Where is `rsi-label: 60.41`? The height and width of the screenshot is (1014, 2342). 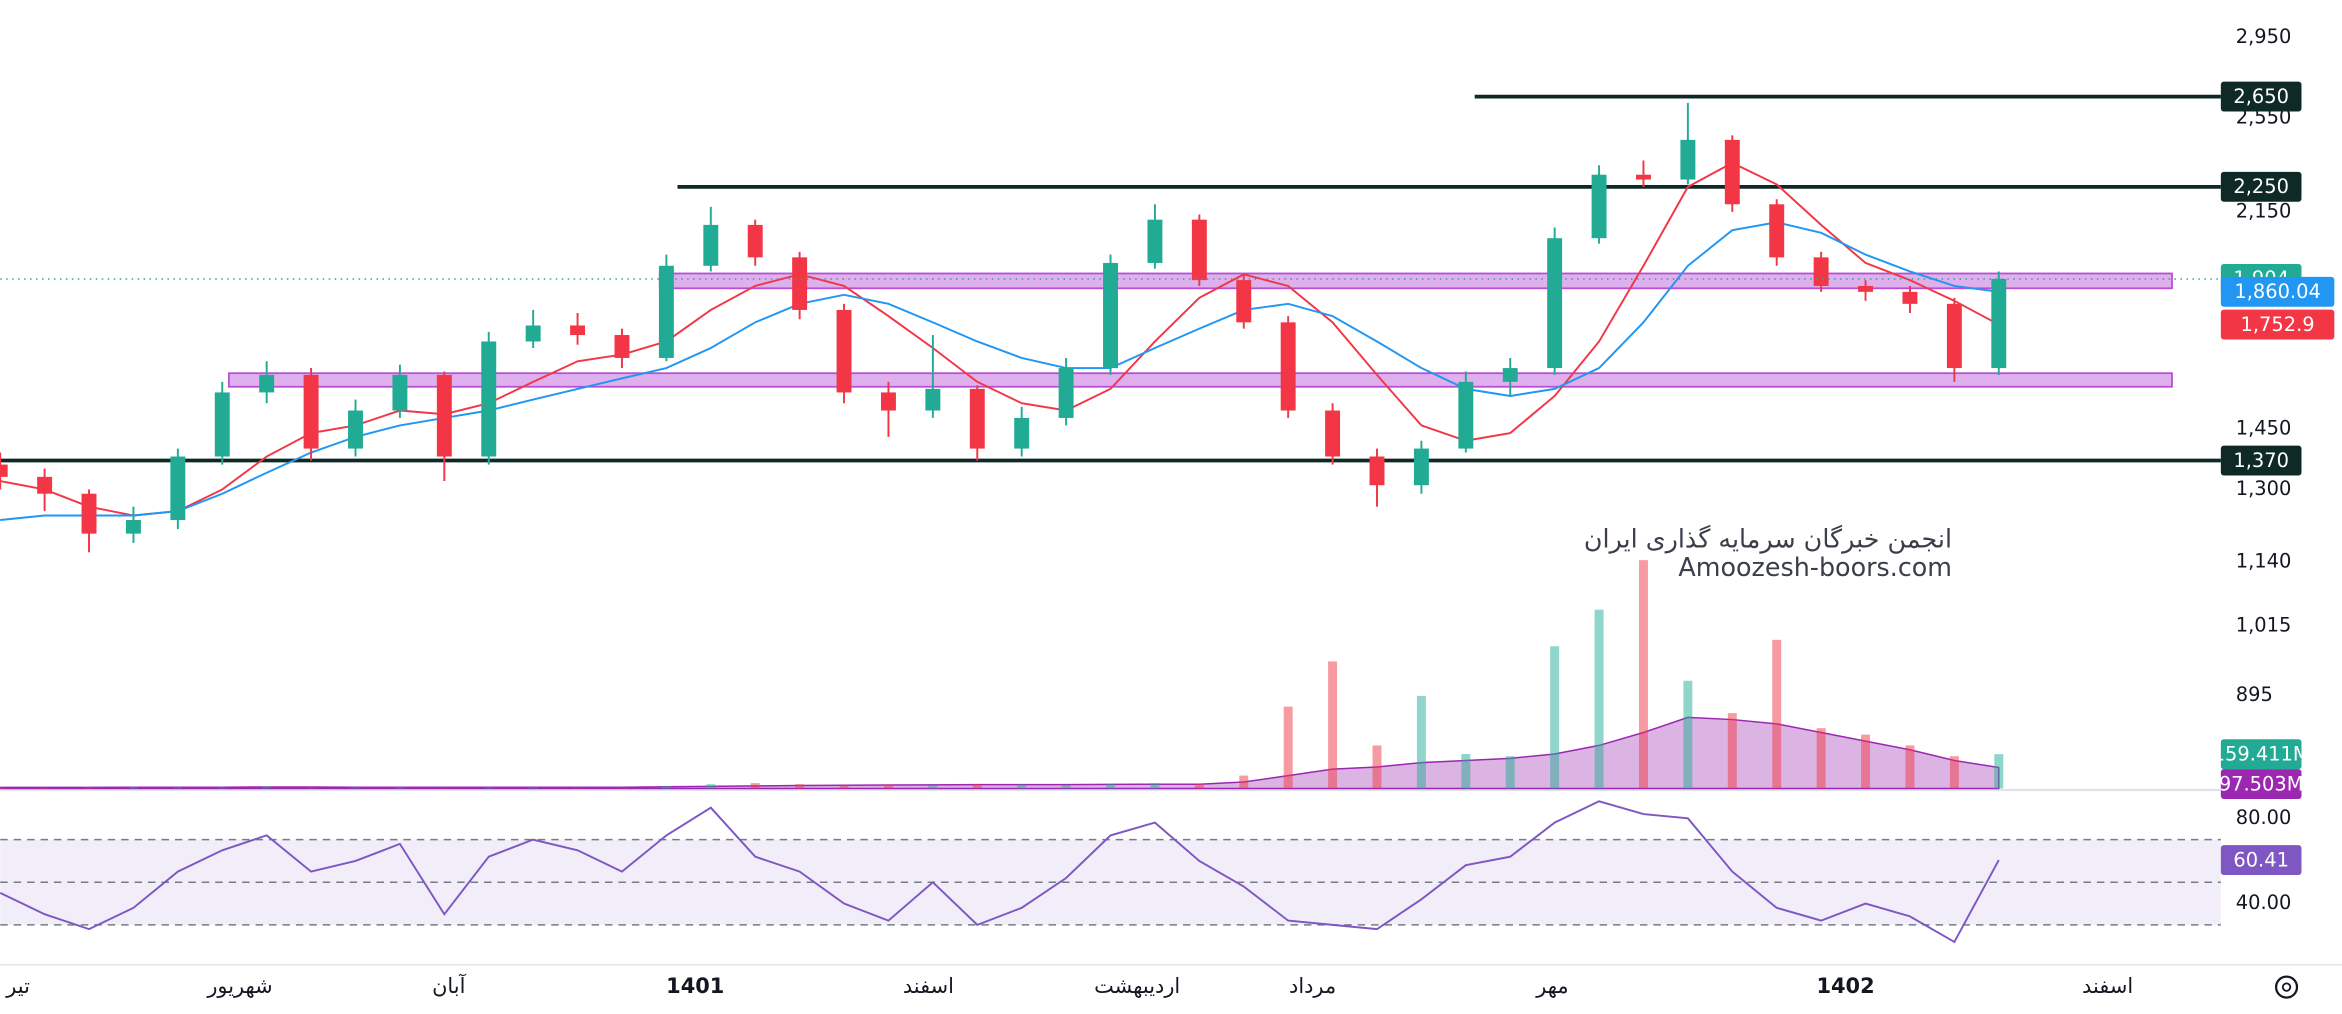 rsi-label: 60.41 is located at coordinates (2261, 859).